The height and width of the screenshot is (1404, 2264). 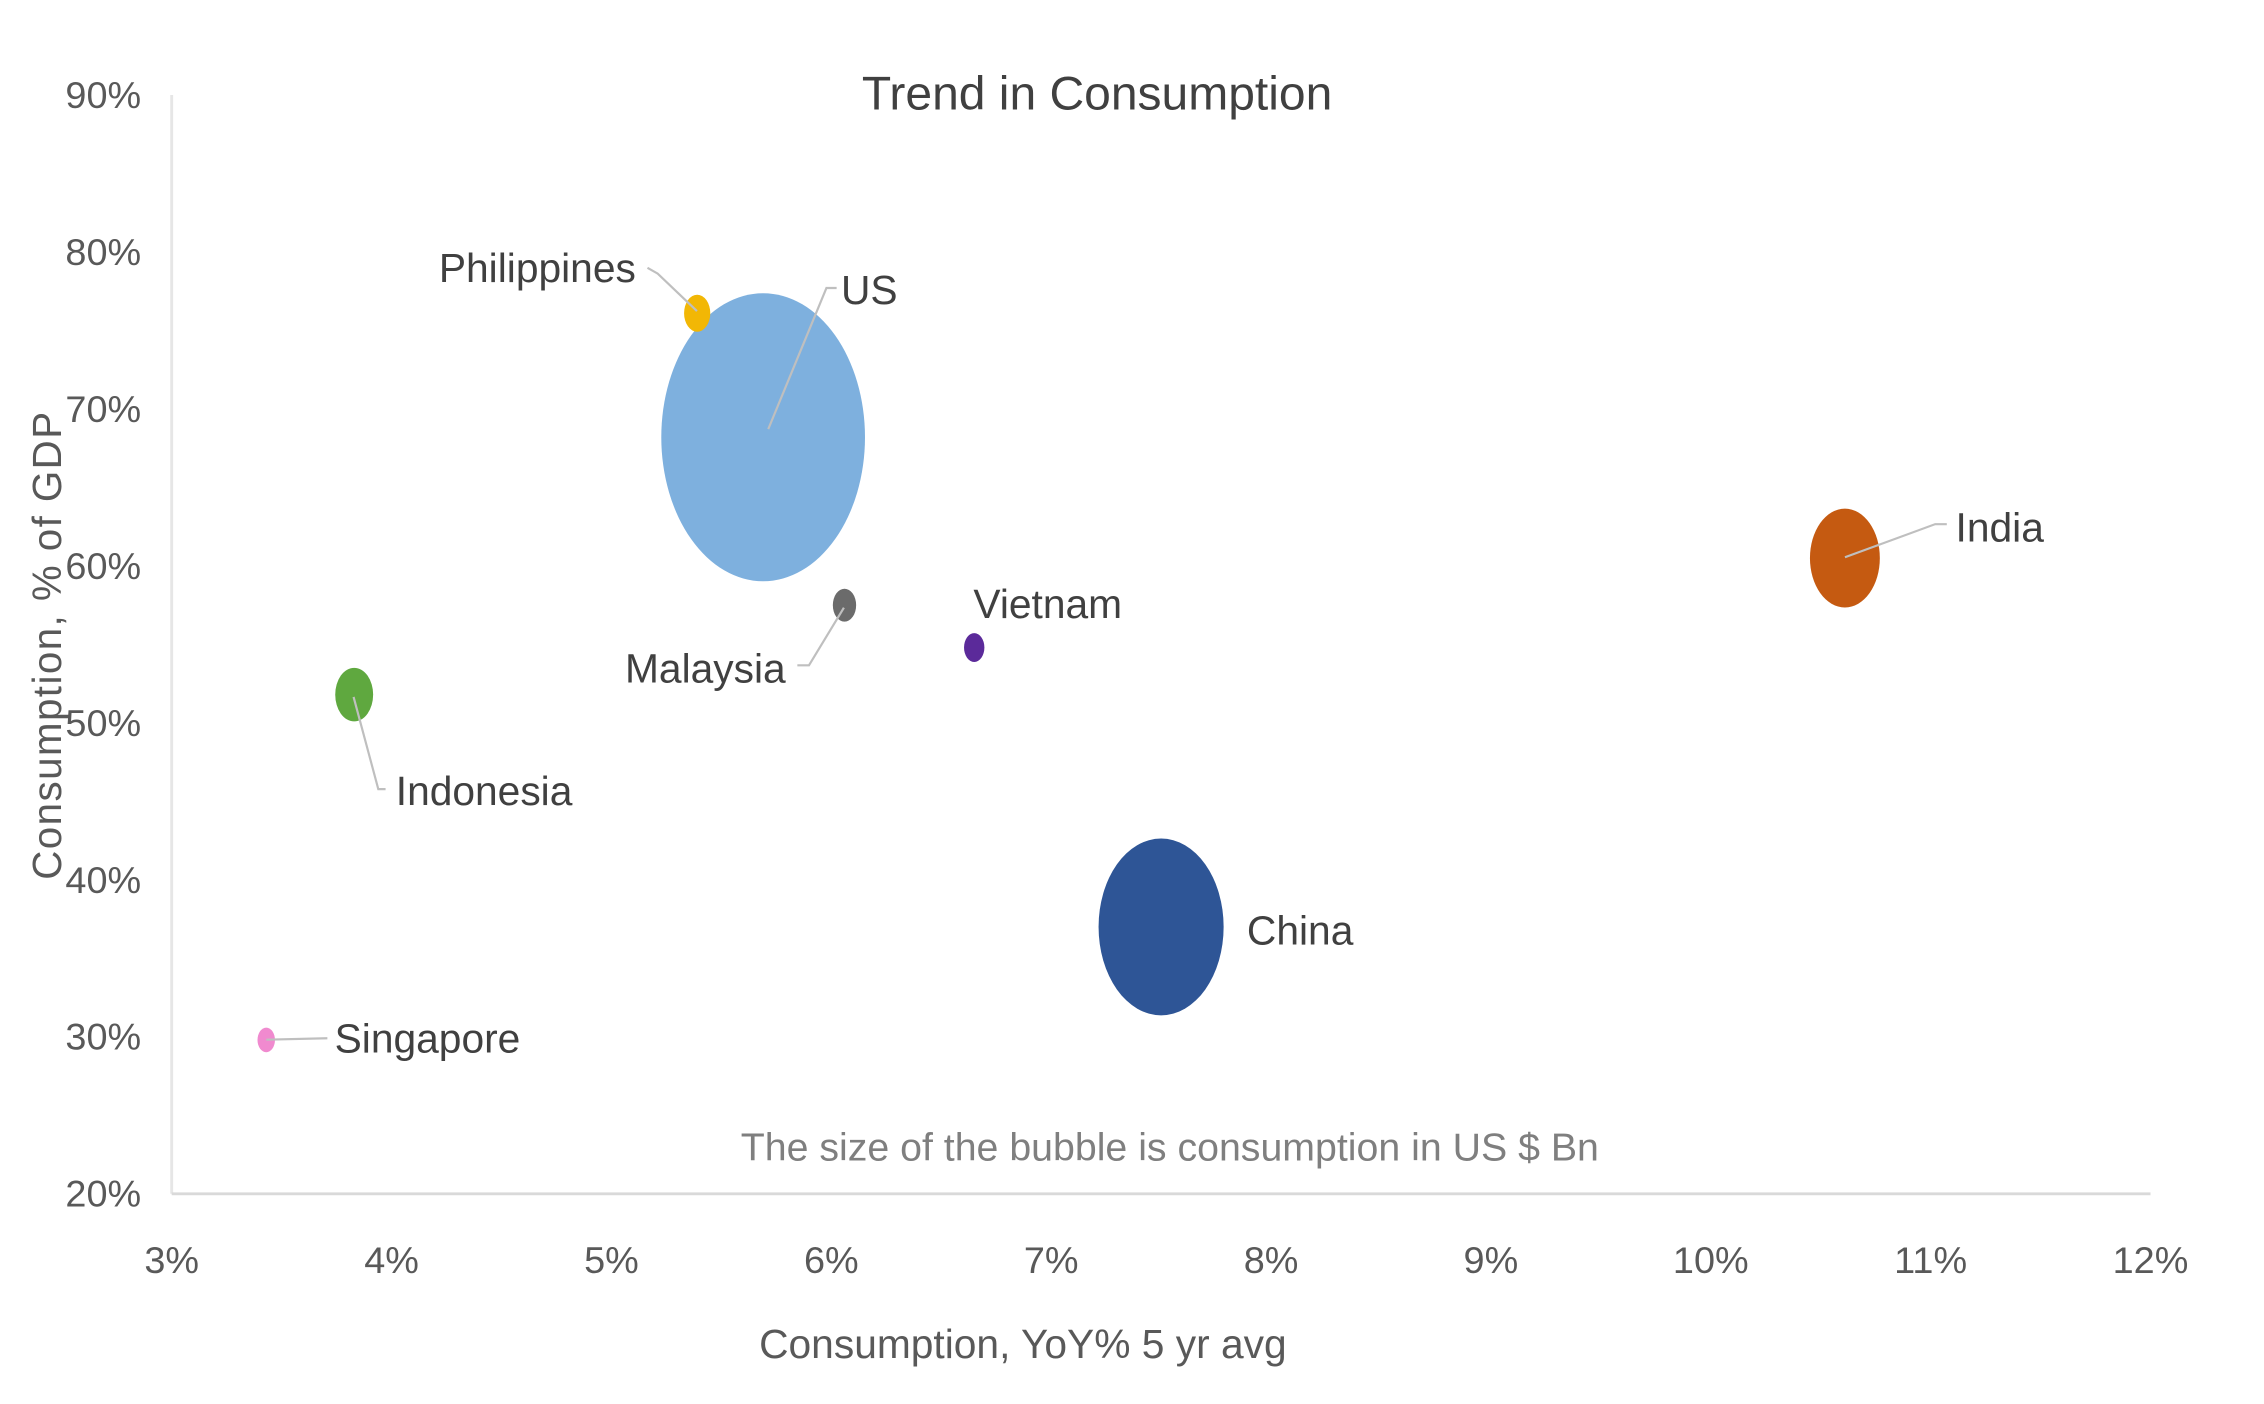 What do you see at coordinates (697, 313) in the screenshot?
I see `bubble-philippines` at bounding box center [697, 313].